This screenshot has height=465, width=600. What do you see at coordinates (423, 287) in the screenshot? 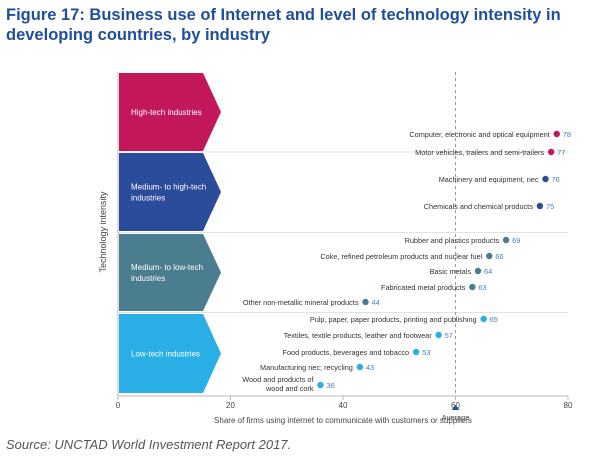
I see `point-label: Fabricated metal products` at bounding box center [423, 287].